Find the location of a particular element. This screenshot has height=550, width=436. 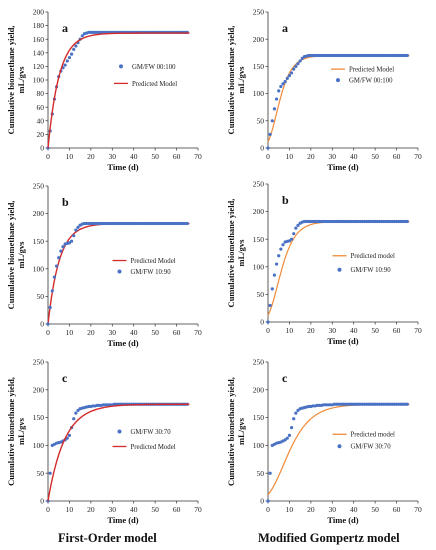

y-tick-label: 60 is located at coordinates (41, 107).